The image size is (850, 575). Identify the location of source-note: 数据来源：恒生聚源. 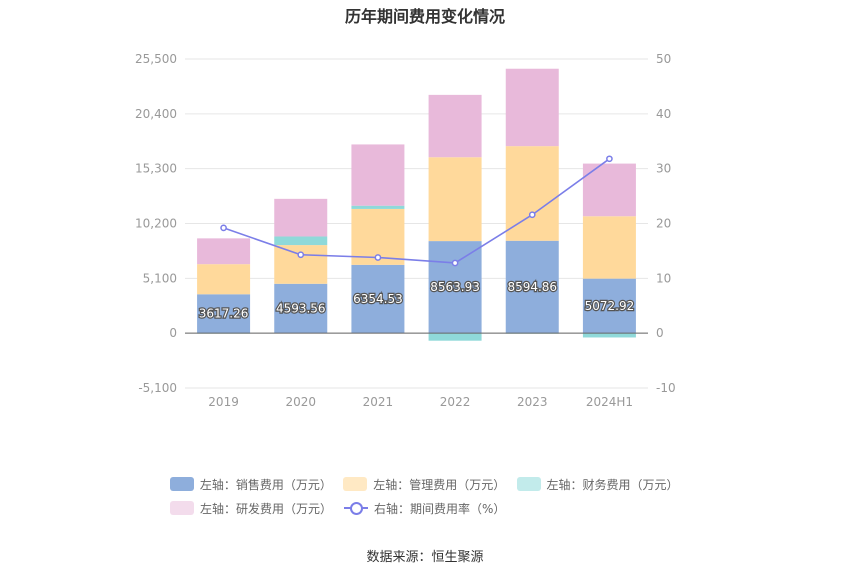
(425, 557).